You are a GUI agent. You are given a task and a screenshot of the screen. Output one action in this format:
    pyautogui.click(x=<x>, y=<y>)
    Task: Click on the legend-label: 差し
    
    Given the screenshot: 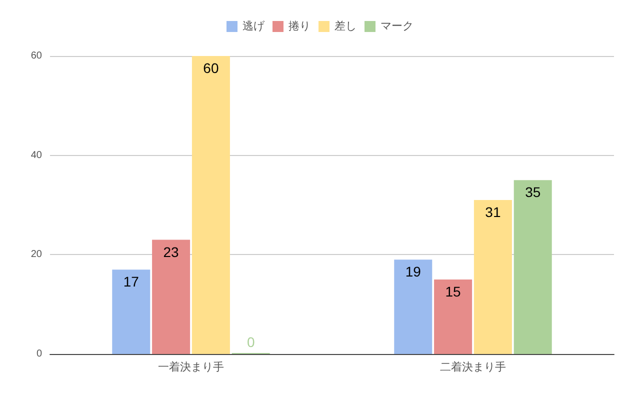 What is the action you would take?
    pyautogui.click(x=345, y=26)
    